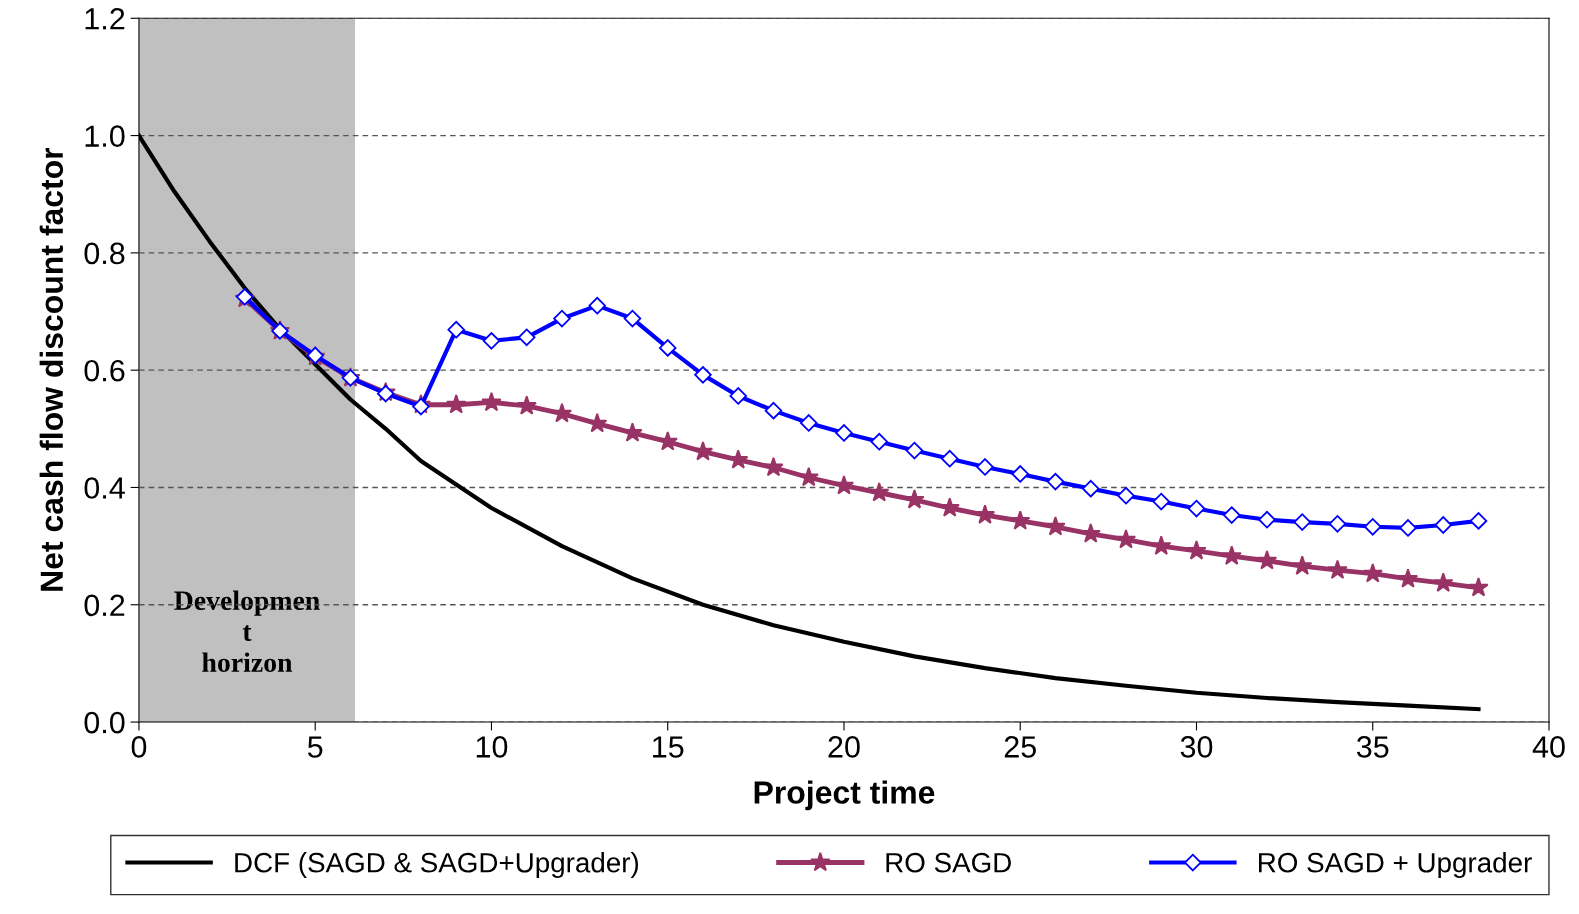  Describe the element at coordinates (315, 747) in the screenshot. I see `x-tick-label: 5` at that location.